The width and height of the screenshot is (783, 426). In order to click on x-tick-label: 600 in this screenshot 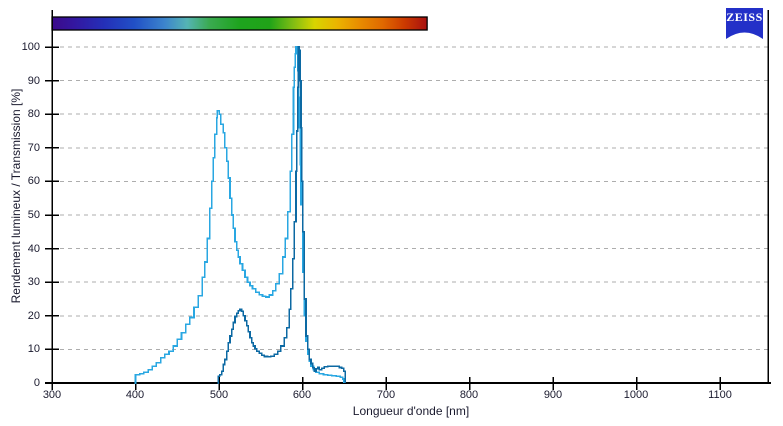, I will do `click(302, 395)`.